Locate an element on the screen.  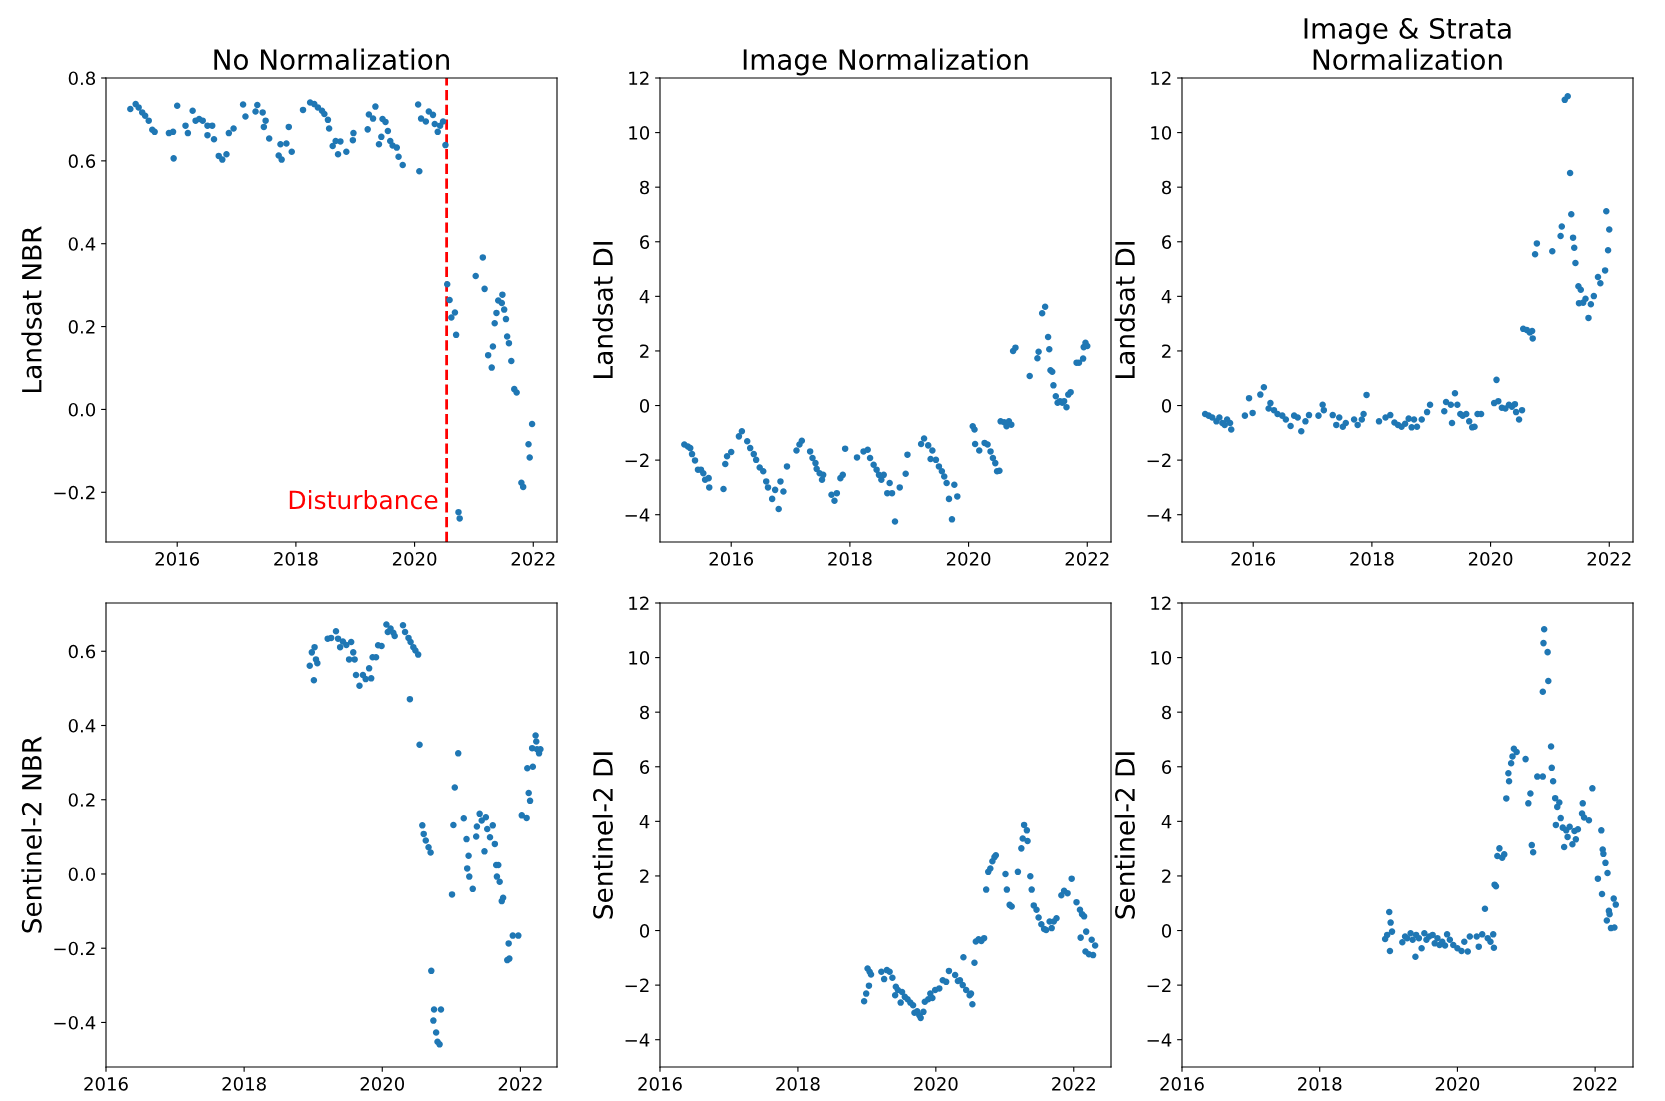
y-tick-label: −0.4 is located at coordinates (75, 1022).